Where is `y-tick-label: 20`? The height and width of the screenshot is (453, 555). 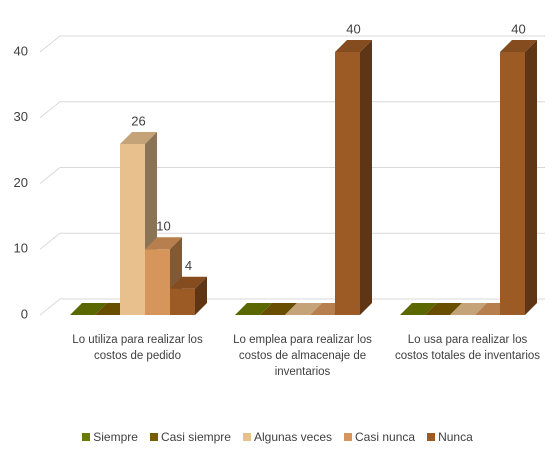 y-tick-label: 20 is located at coordinates (21, 182).